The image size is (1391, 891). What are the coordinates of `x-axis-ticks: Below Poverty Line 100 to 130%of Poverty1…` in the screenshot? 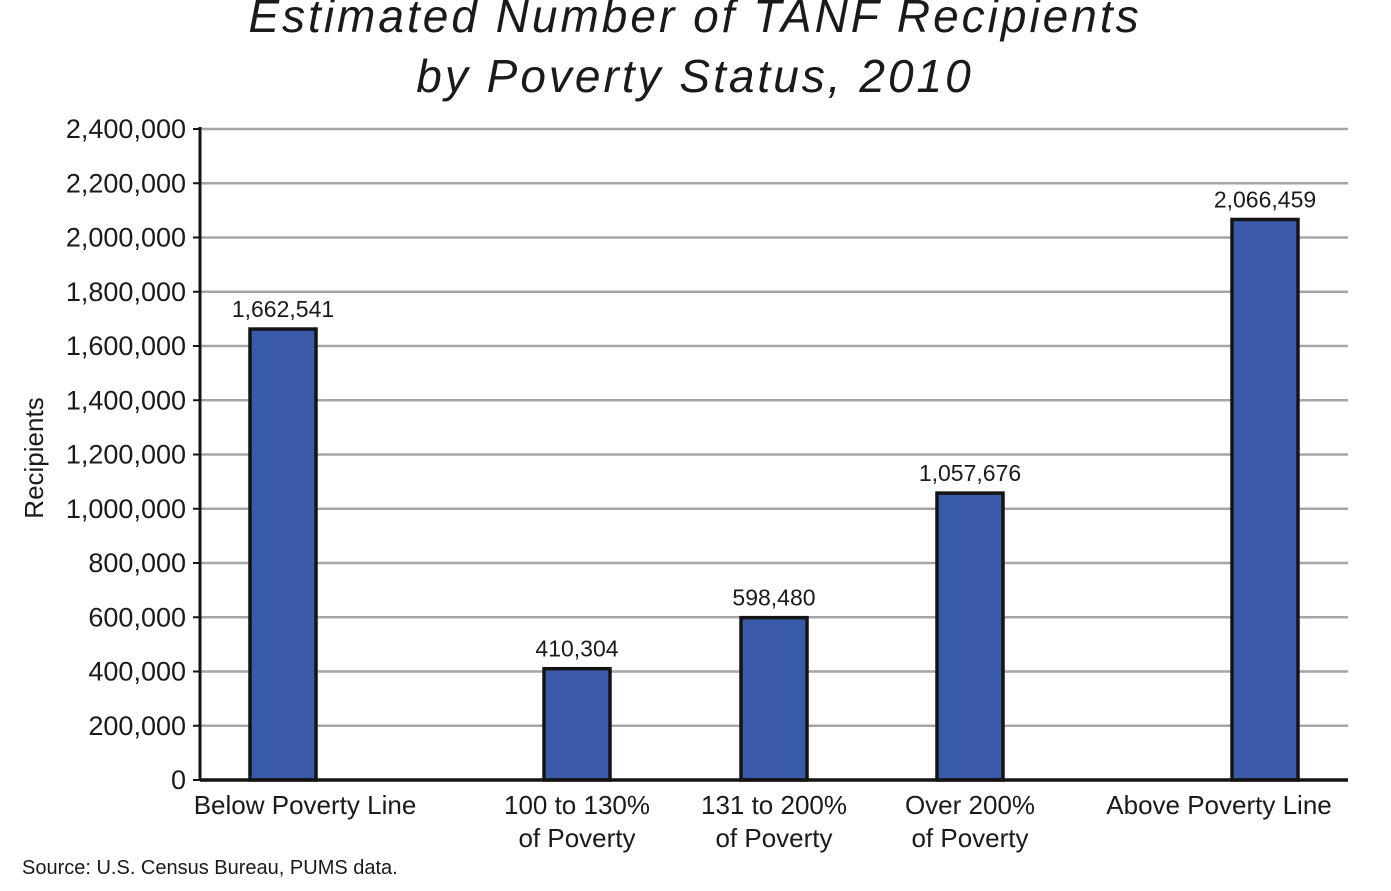 It's located at (763, 821).